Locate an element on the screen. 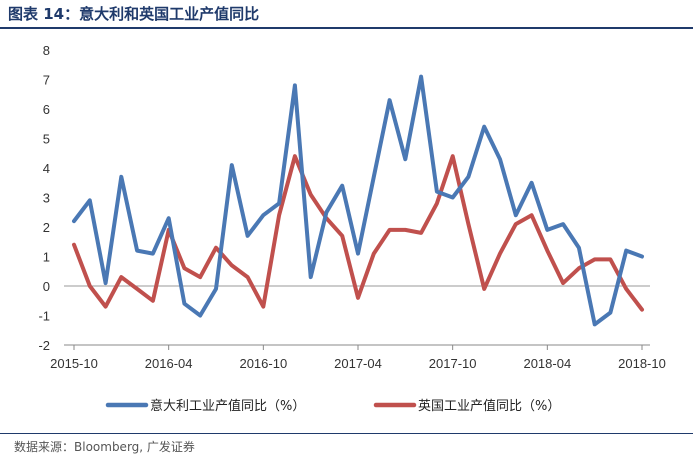 The height and width of the screenshot is (458, 693). y-tick-label: 4 is located at coordinates (46, 168).